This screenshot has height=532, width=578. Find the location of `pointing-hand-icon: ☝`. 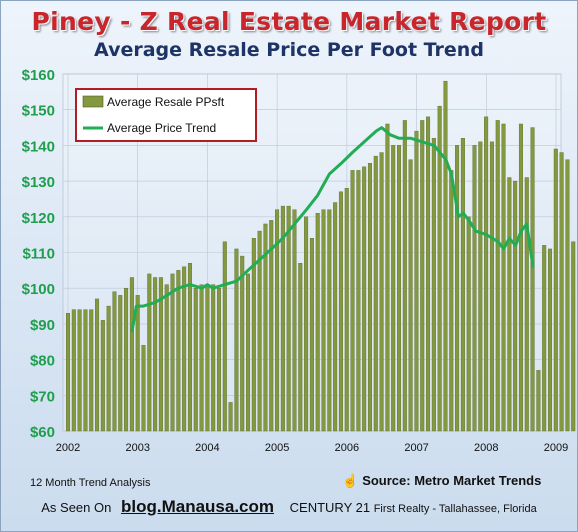

pointing-hand-icon: ☝ is located at coordinates (350, 480).